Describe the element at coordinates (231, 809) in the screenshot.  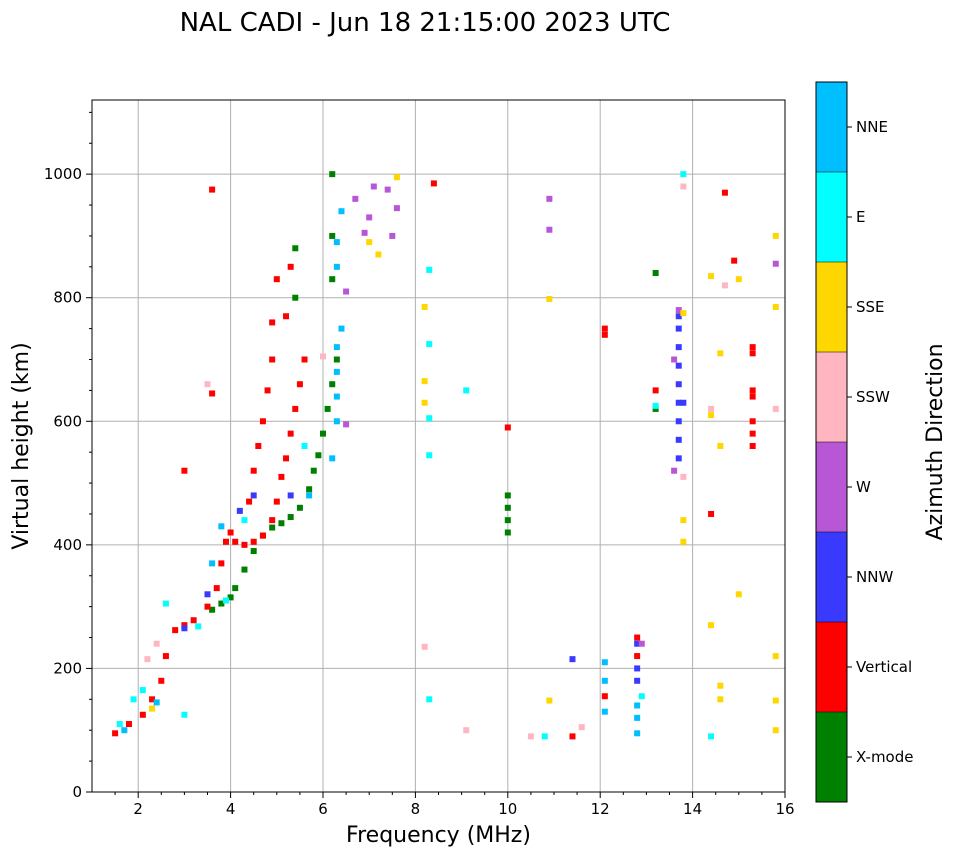
I see `x-tick-label: 4` at that location.